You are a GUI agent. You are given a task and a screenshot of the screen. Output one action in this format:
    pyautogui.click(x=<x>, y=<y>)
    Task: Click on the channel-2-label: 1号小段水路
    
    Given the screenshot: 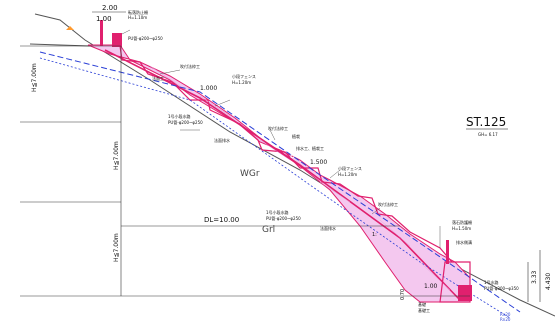 What is the action you would take?
    pyautogui.click(x=277, y=212)
    